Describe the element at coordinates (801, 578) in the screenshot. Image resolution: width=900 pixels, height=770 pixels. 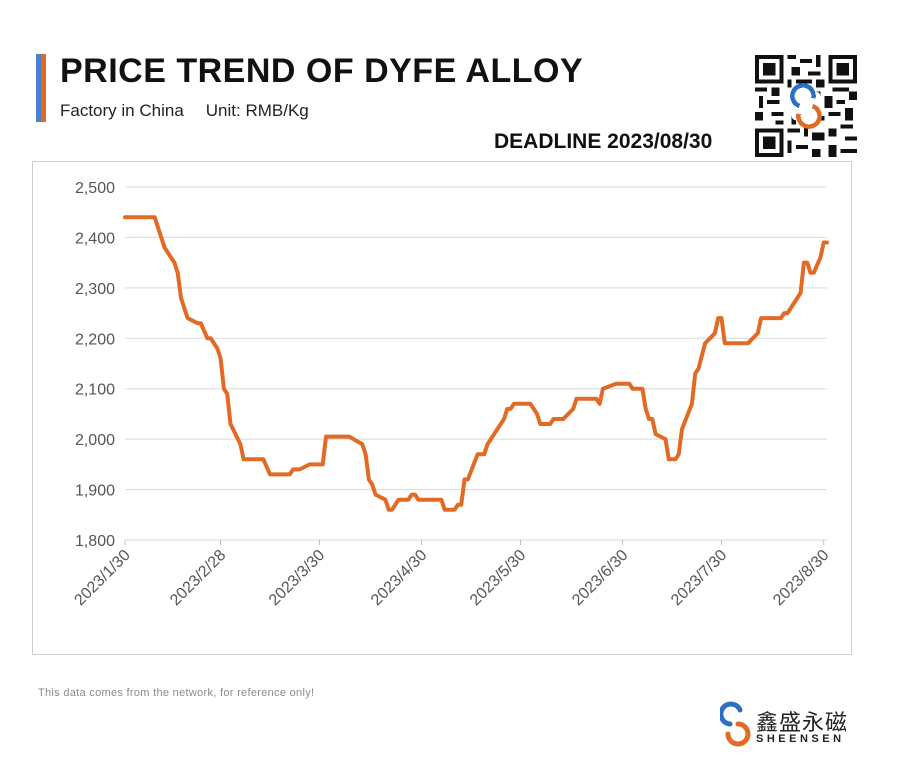
I see `x-tick-label: 2023/8/30` at that location.